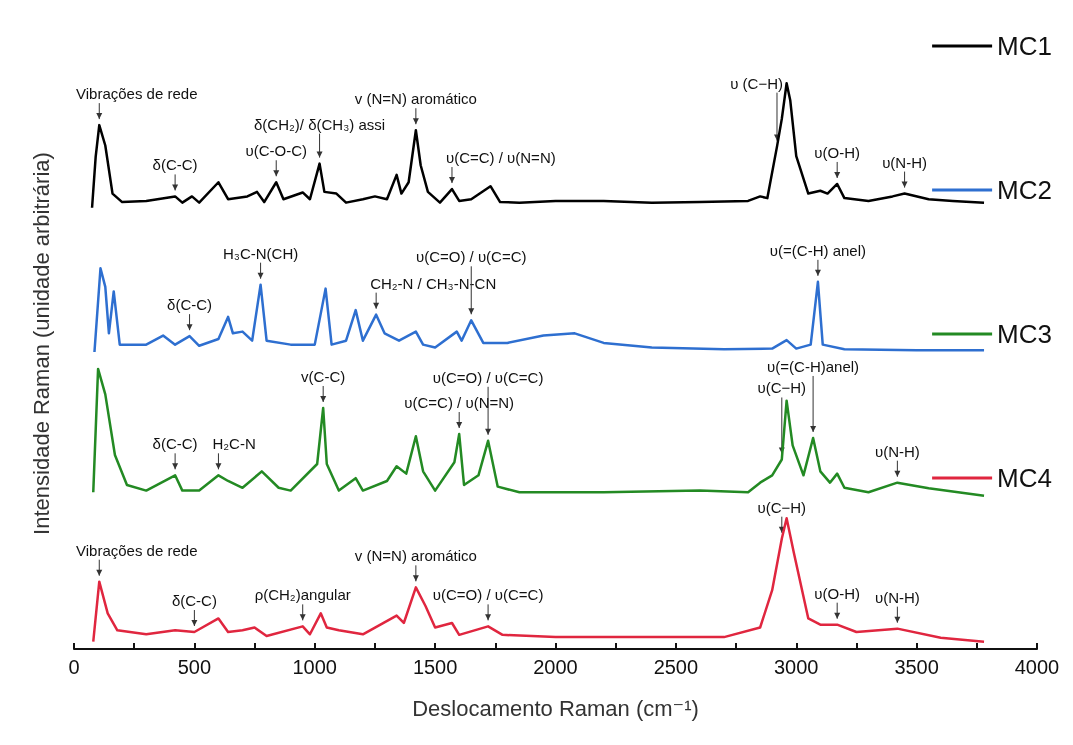  I want to click on x-tick-label: 3500, so click(916, 667).